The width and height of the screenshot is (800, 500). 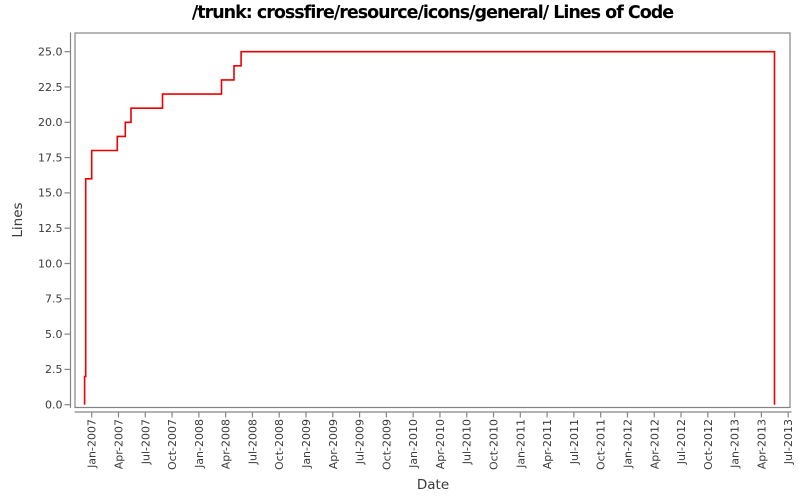 What do you see at coordinates (601, 444) in the screenshot?
I see `x-tick-label: Oct-2011` at bounding box center [601, 444].